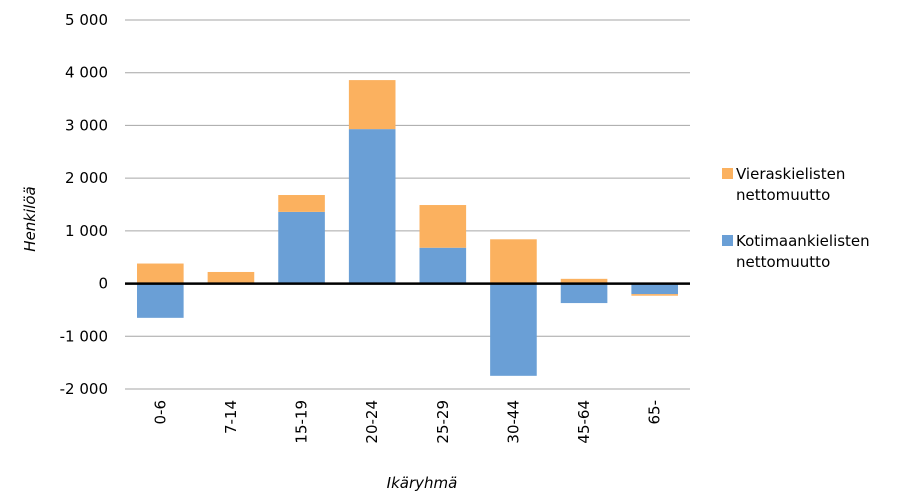 The height and width of the screenshot is (493, 913). Describe the element at coordinates (654, 295) in the screenshot. I see `bar-vieraskielisten-65-` at that location.